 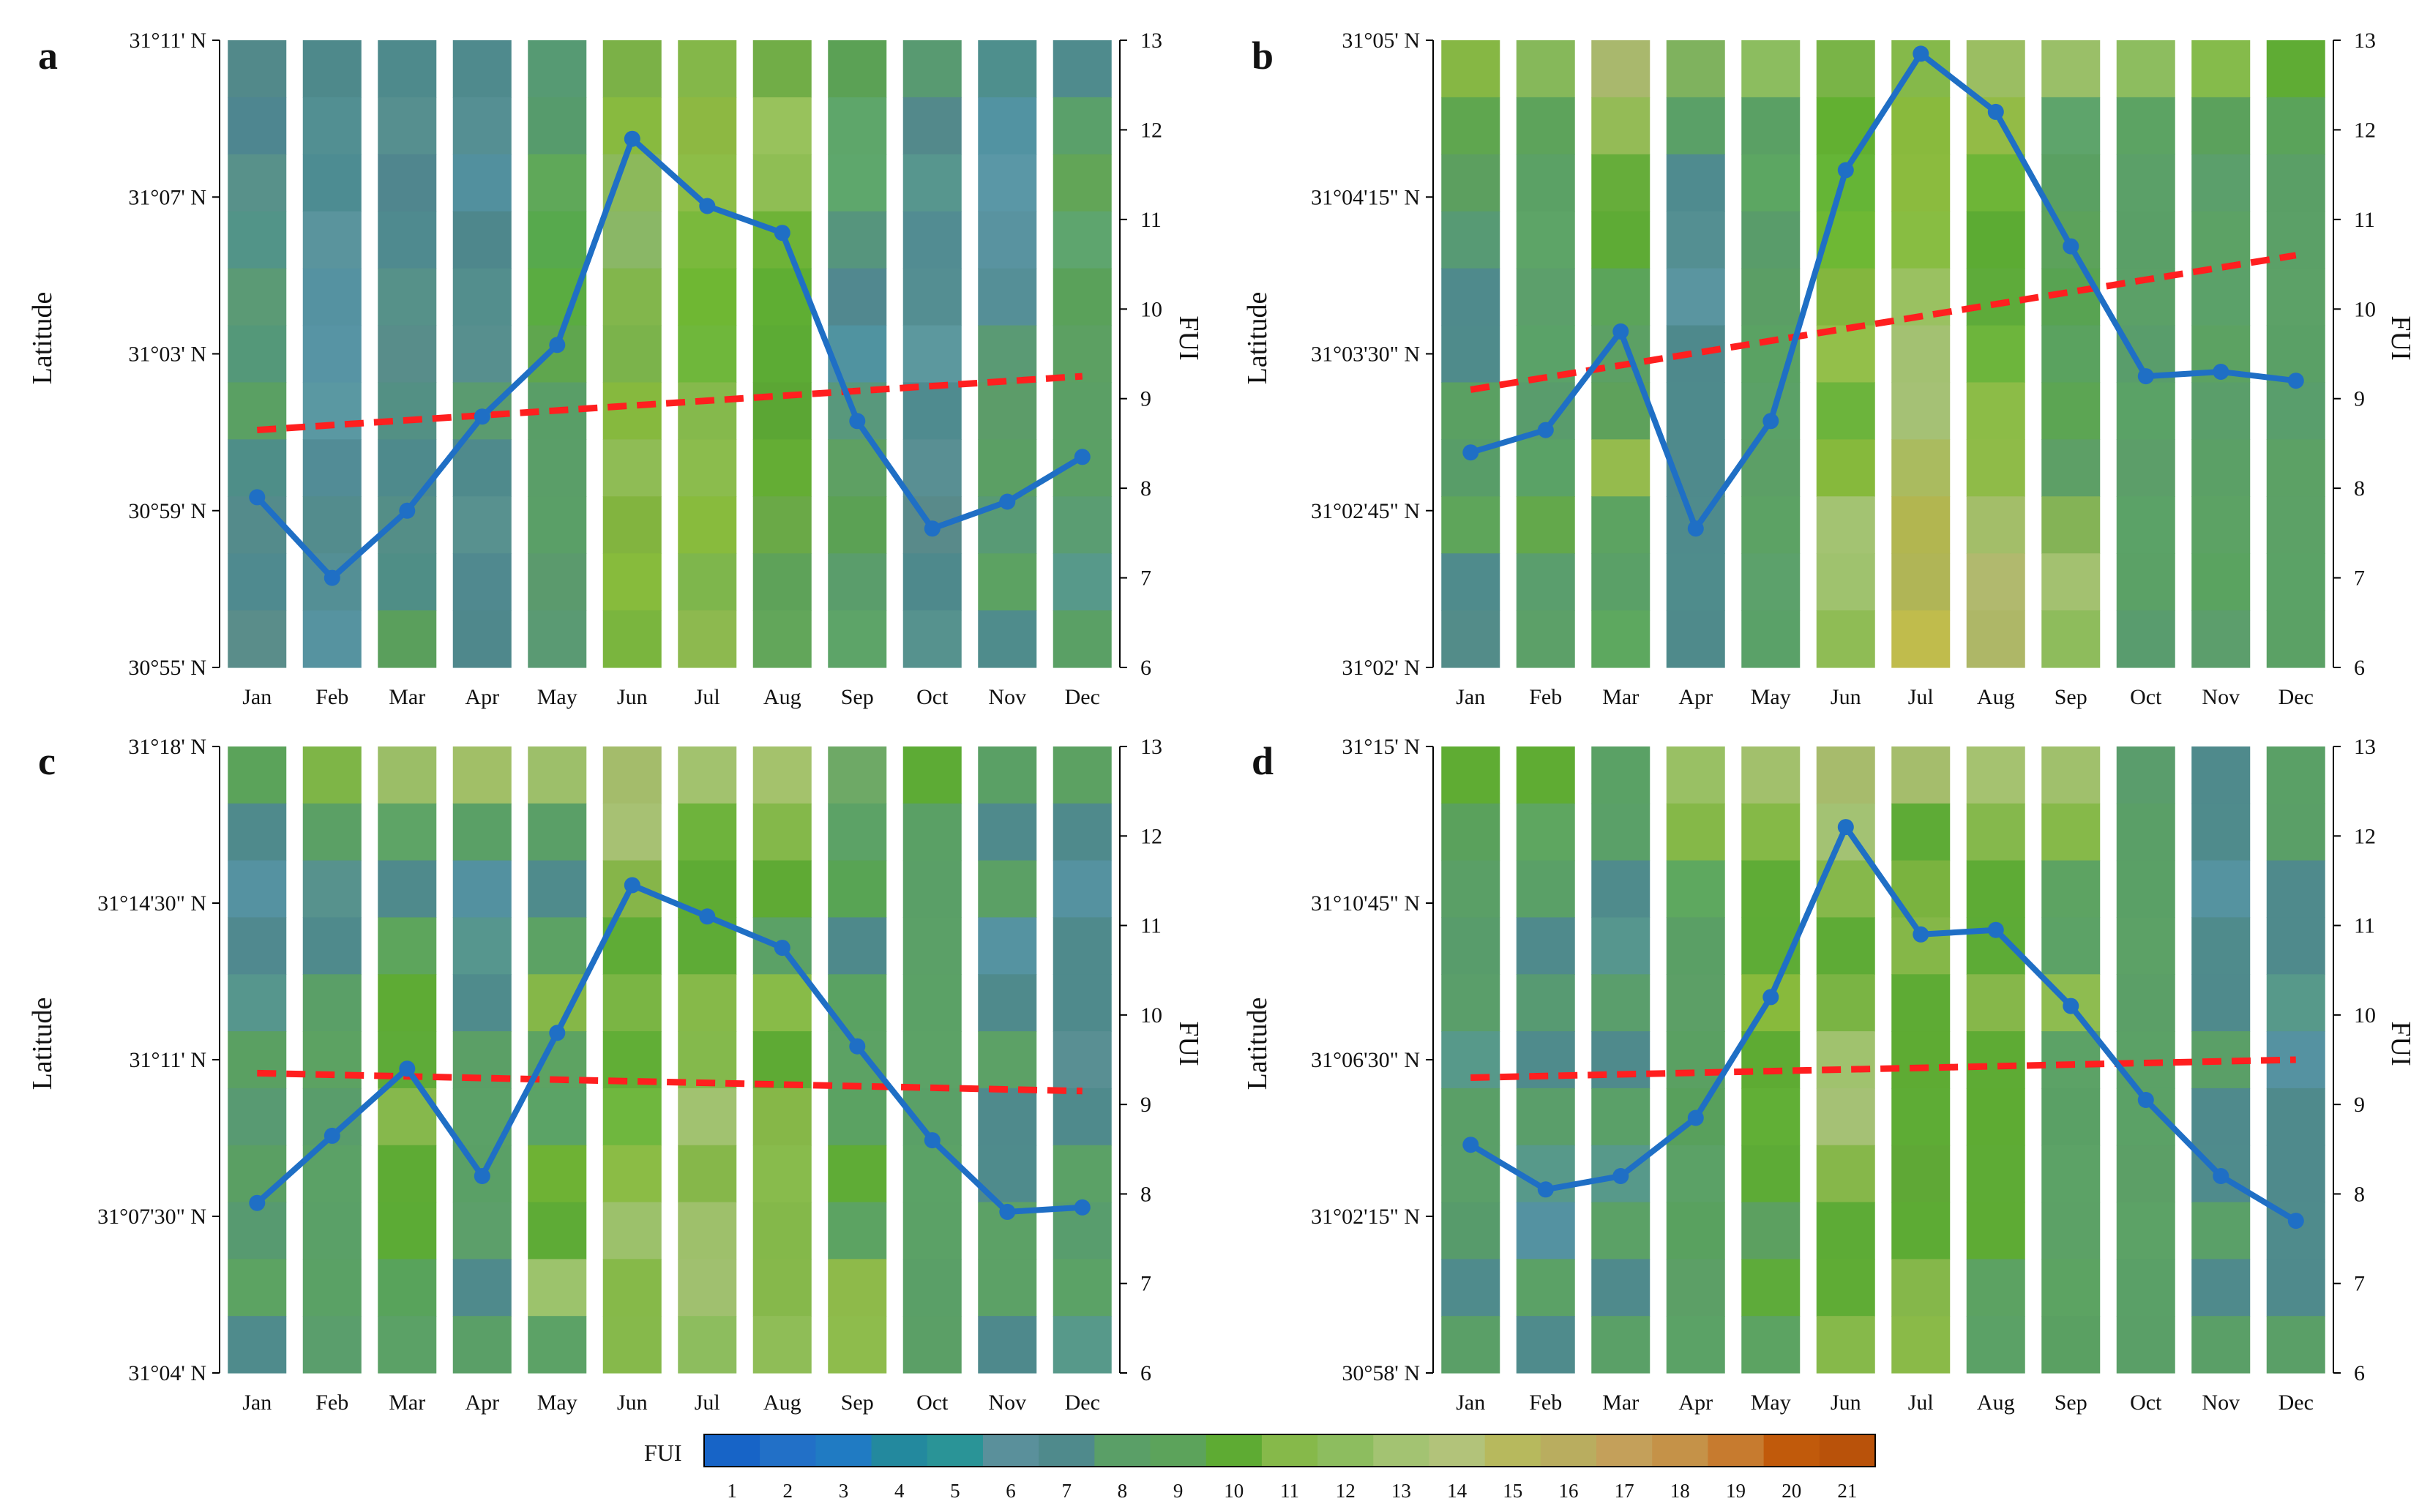 I want to click on colorbar-label: FUI, so click(x=663, y=1453).